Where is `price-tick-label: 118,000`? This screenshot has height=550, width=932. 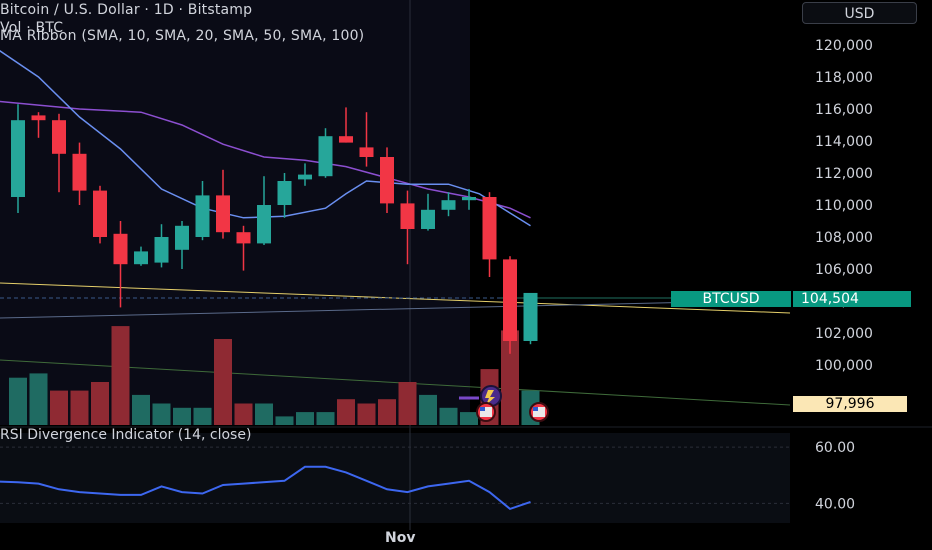 price-tick-label: 118,000 is located at coordinates (844, 78).